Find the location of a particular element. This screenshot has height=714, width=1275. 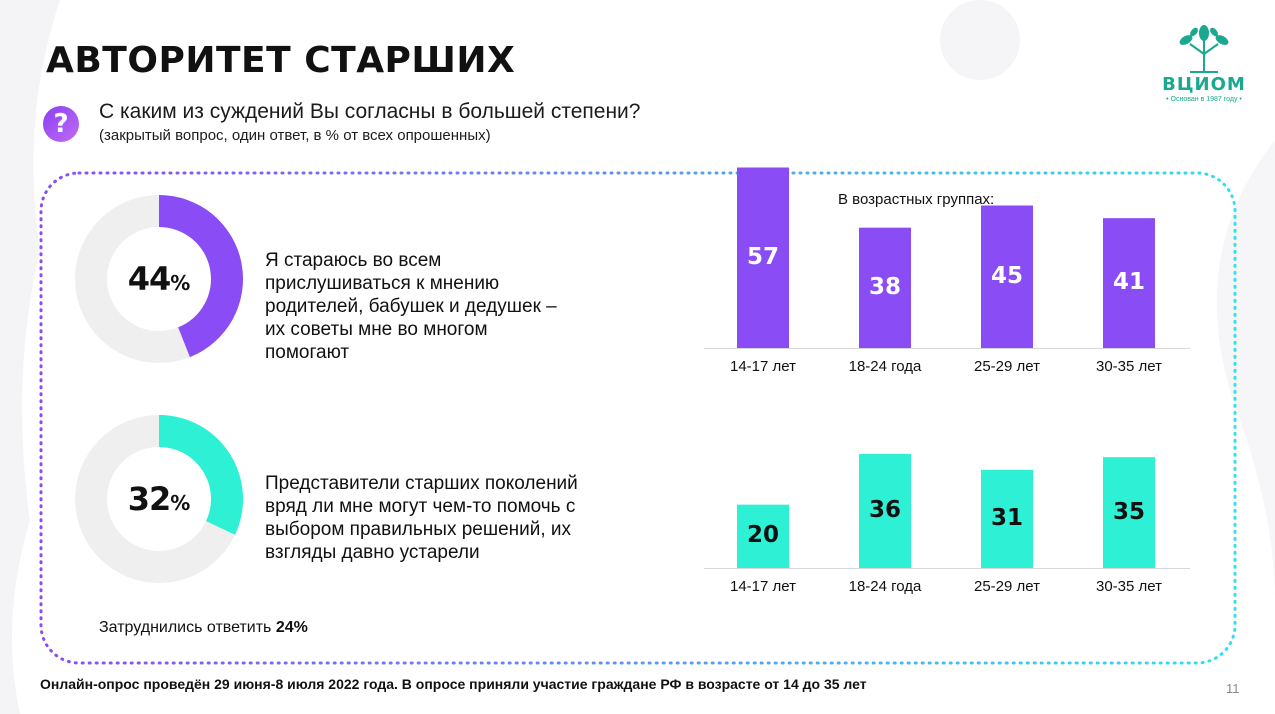

bar-value-label: 35 is located at coordinates (1128, 511).